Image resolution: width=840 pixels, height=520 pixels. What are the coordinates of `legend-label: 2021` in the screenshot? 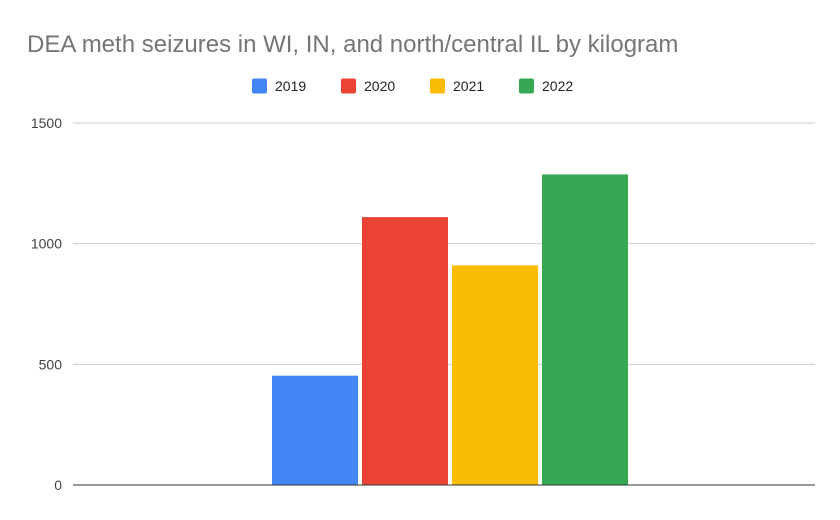 It's located at (468, 86).